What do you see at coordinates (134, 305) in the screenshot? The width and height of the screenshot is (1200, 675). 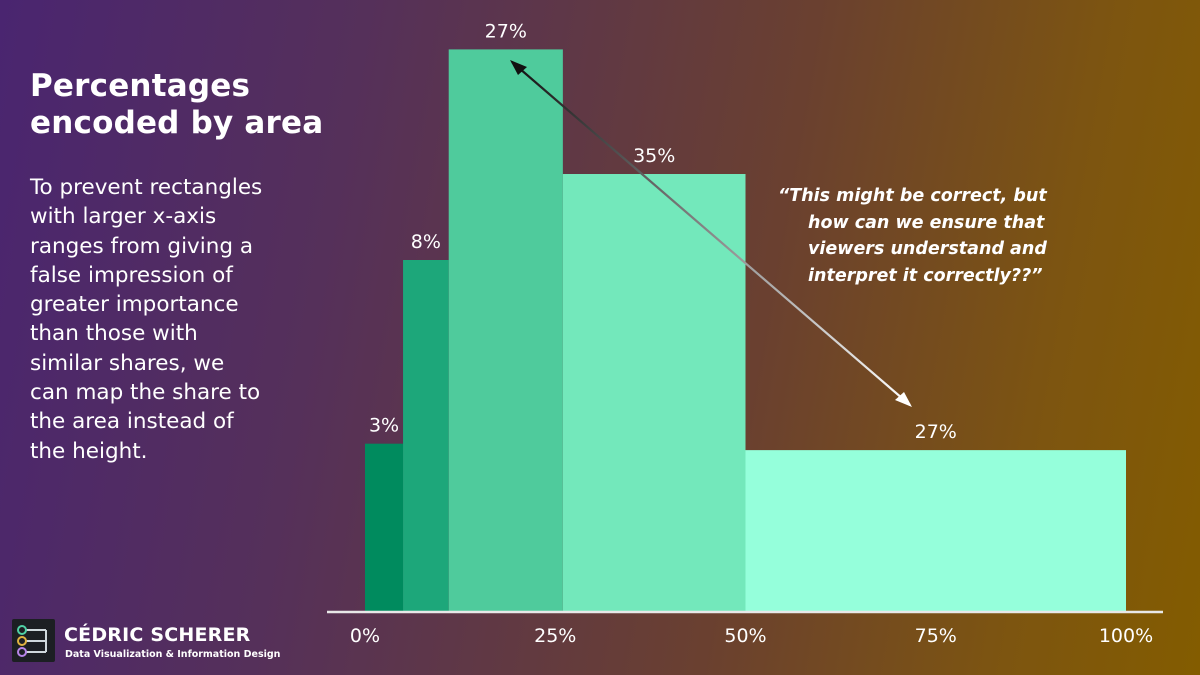 I see `description-line: greater importance` at bounding box center [134, 305].